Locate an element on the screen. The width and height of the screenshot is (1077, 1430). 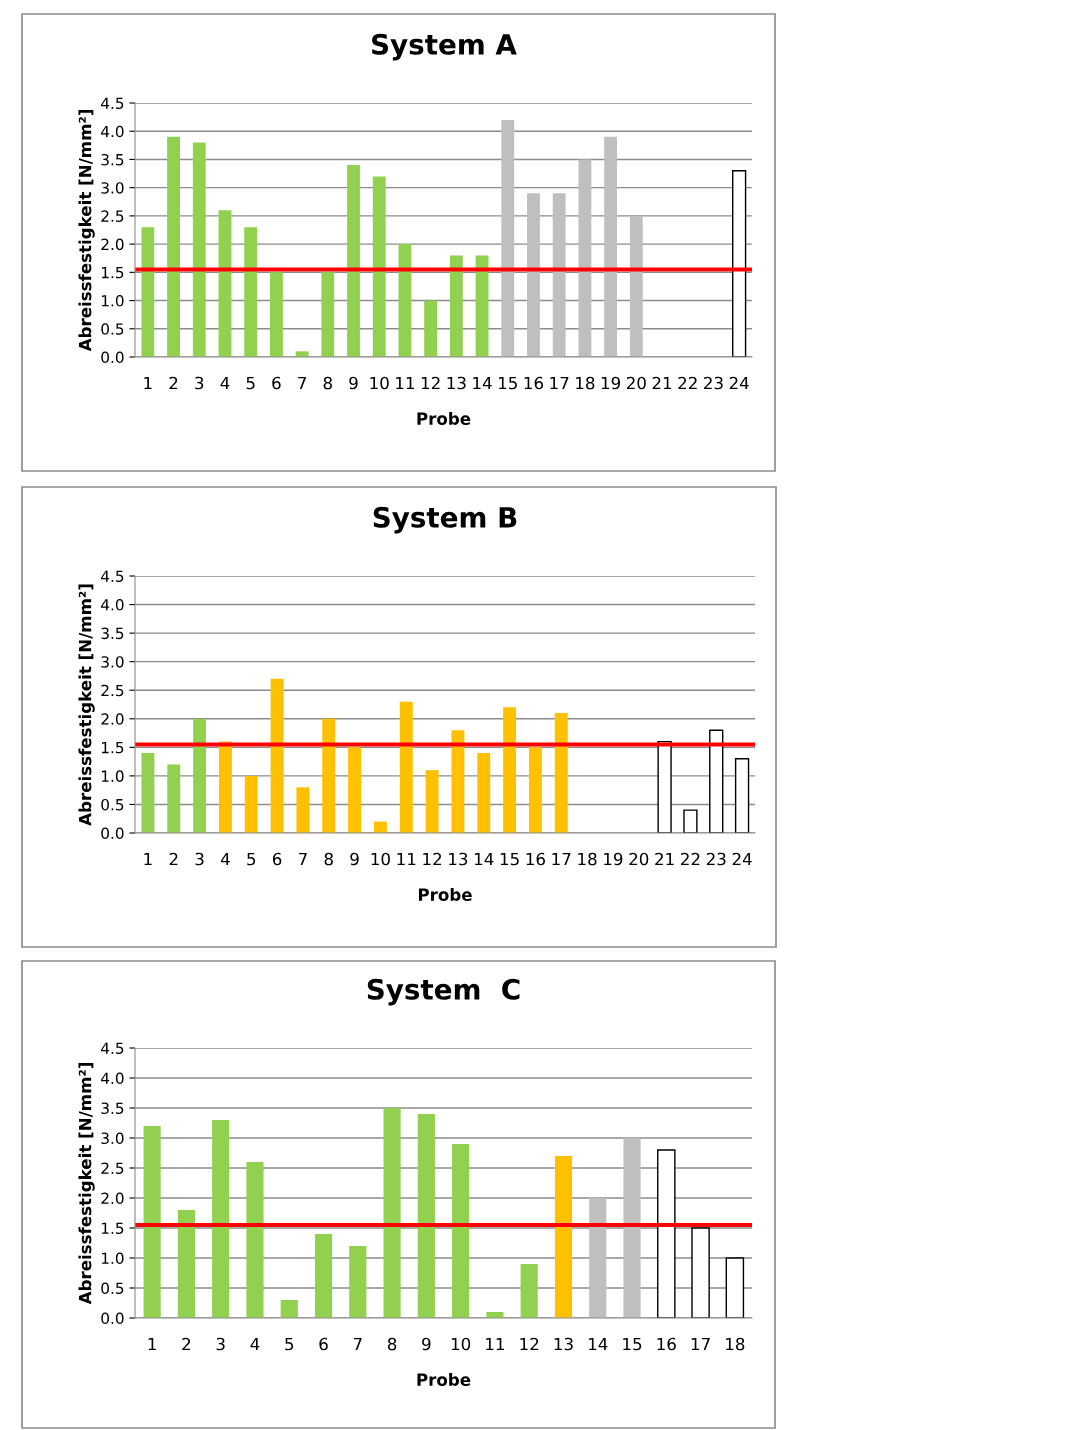
y-tick-label: 4.0 is located at coordinates (112, 1078).